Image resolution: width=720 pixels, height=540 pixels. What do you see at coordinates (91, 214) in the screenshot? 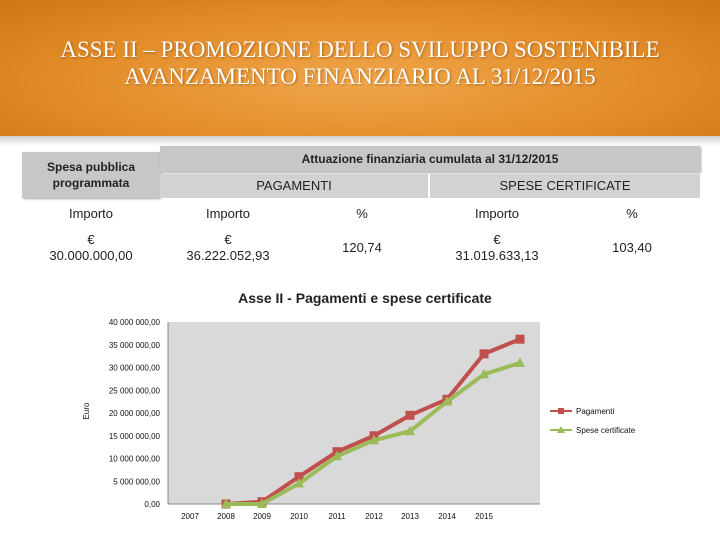
I see `col-importo-programmata: Importo` at bounding box center [91, 214].